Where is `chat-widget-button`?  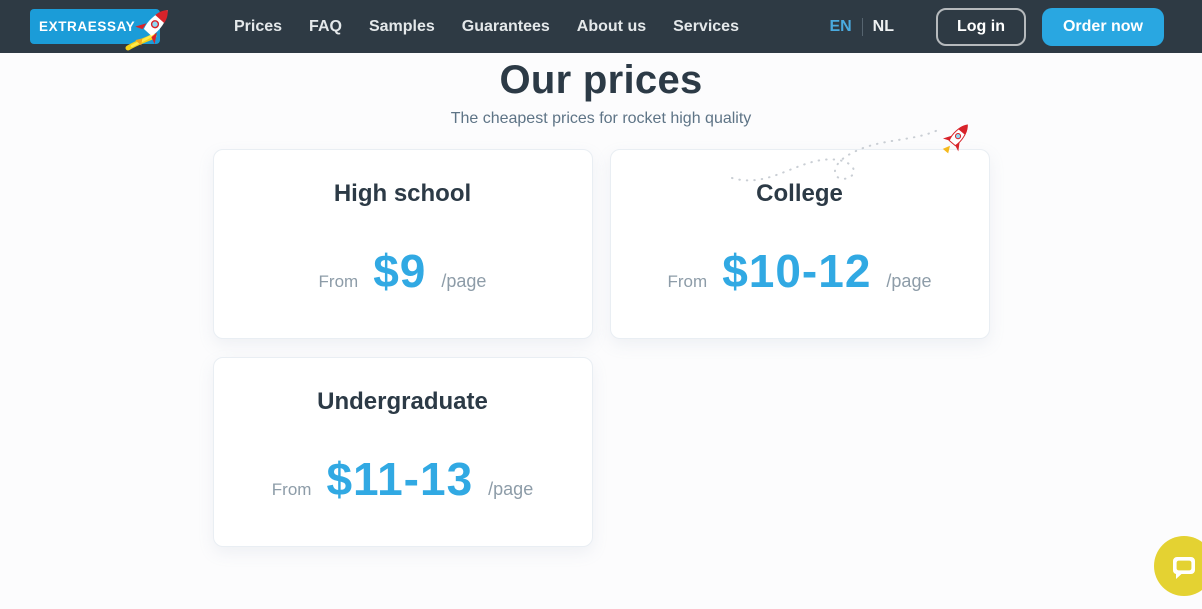
chat-widget-button is located at coordinates (1178, 566).